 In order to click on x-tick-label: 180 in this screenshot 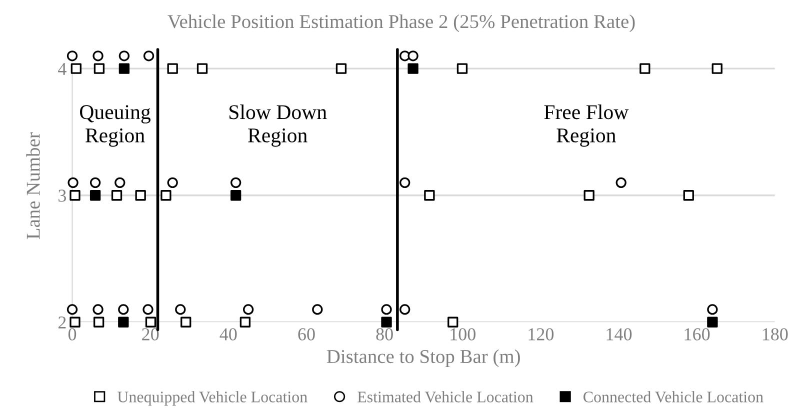, I will do `click(775, 334)`.